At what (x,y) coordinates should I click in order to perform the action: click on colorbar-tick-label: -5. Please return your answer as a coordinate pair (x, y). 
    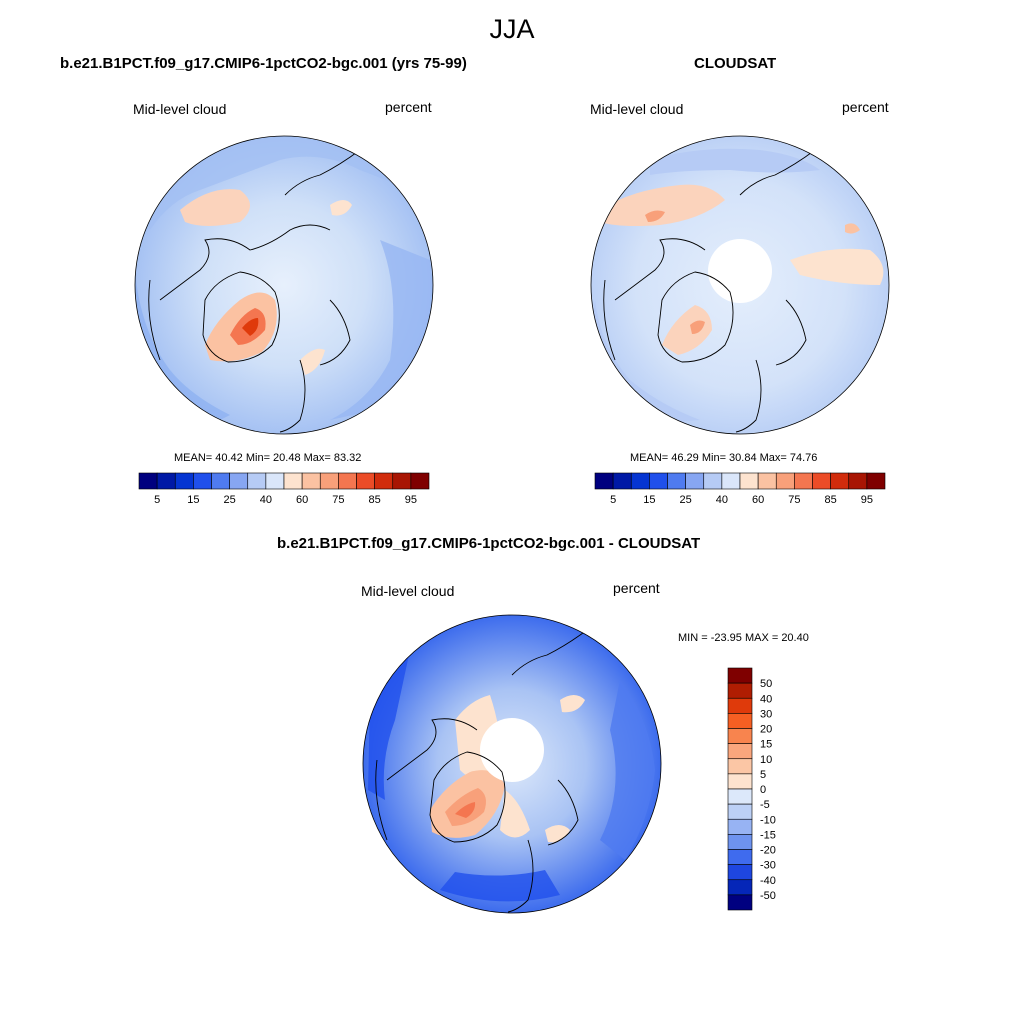
    Looking at the image, I should click on (765, 805).